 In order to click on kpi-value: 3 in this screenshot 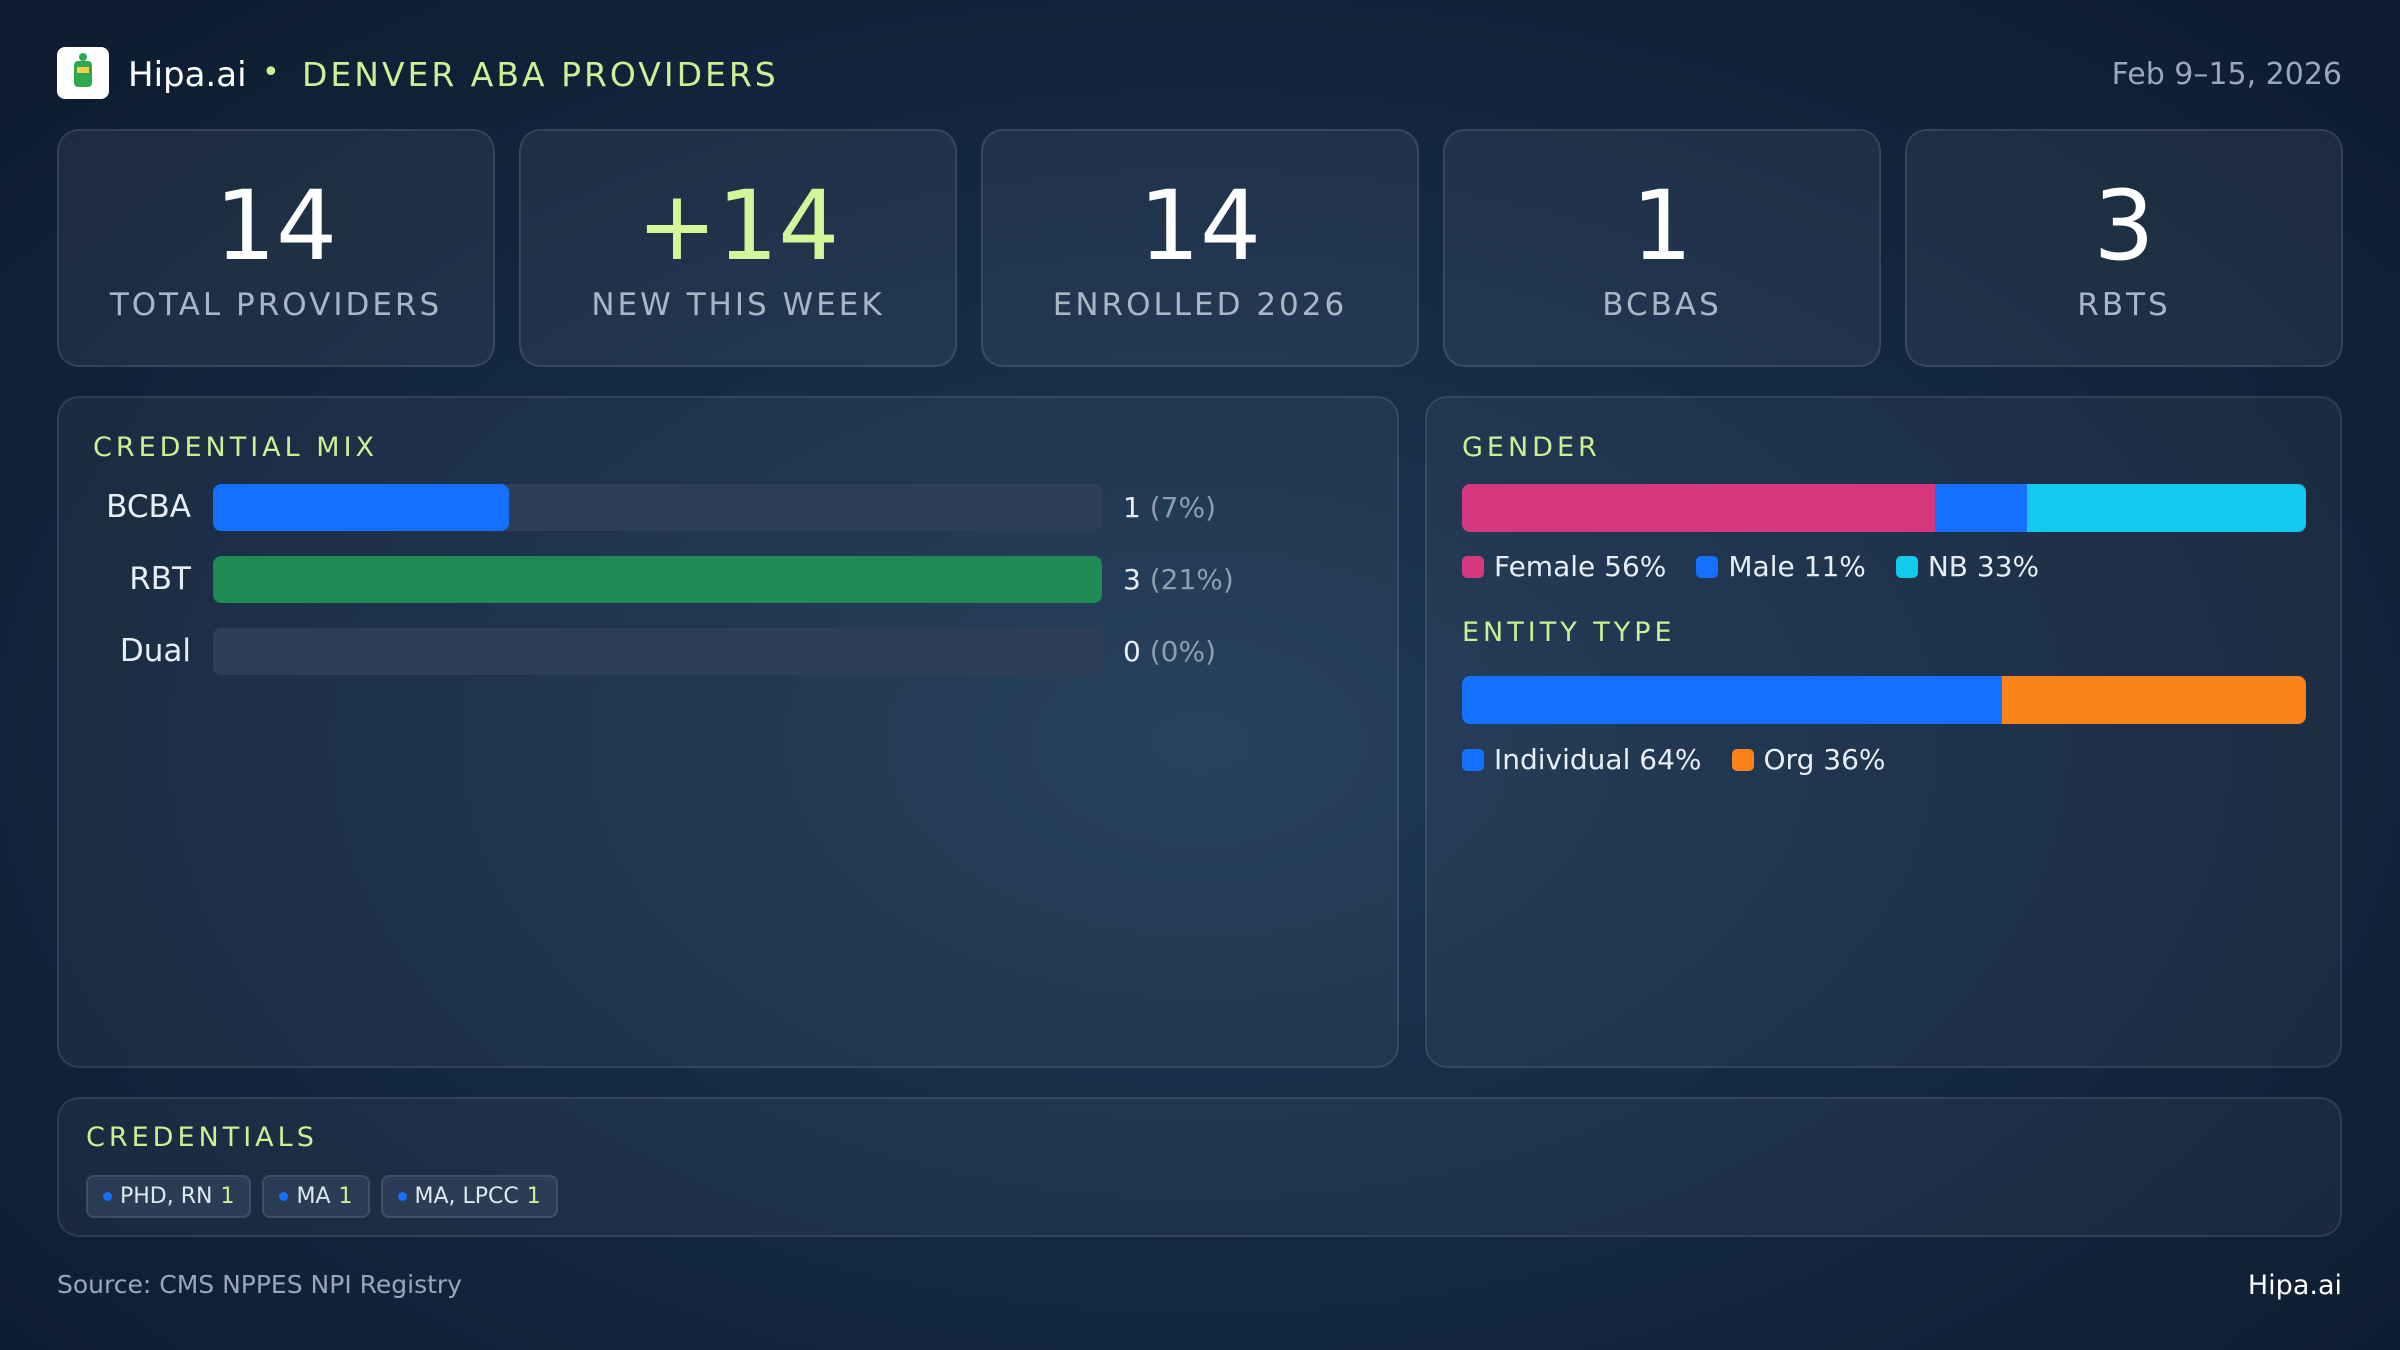, I will do `click(2124, 226)`.